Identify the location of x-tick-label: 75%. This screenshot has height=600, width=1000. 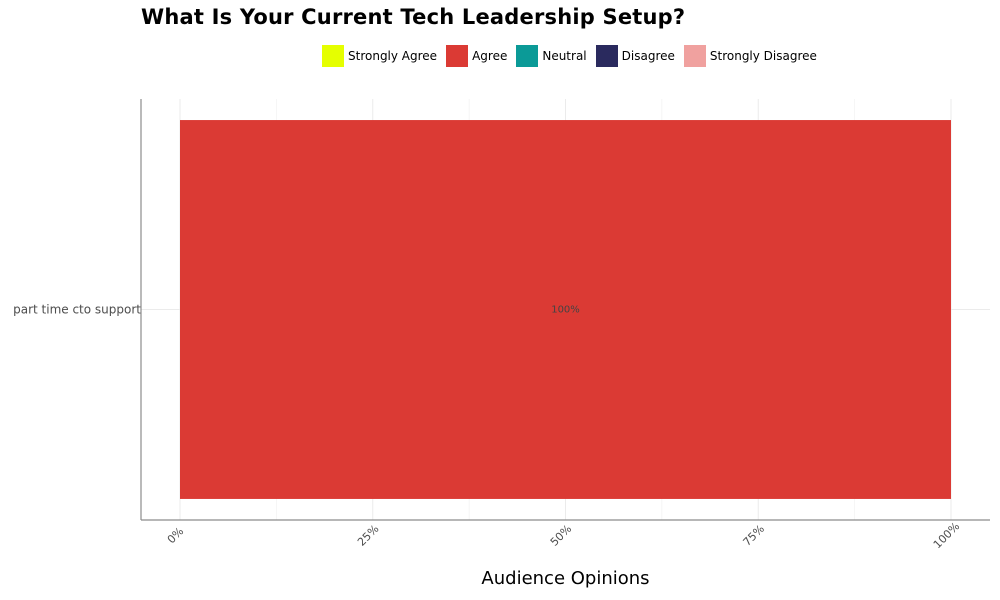
(754, 535).